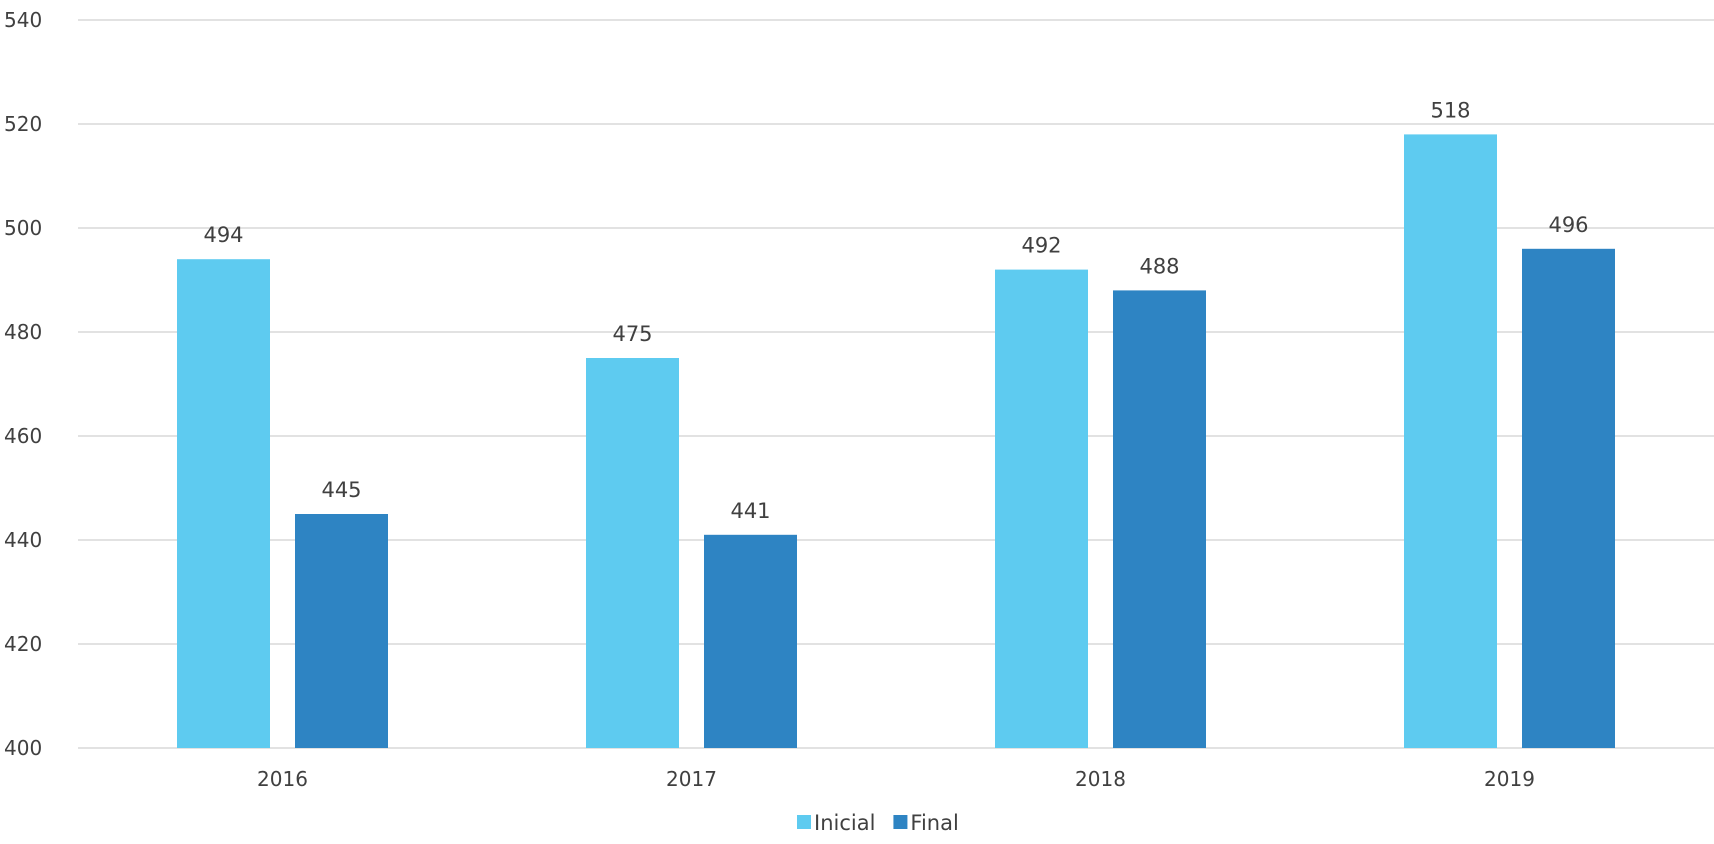  What do you see at coordinates (844, 823) in the screenshot?
I see `legend-label-inicial: Inicial` at bounding box center [844, 823].